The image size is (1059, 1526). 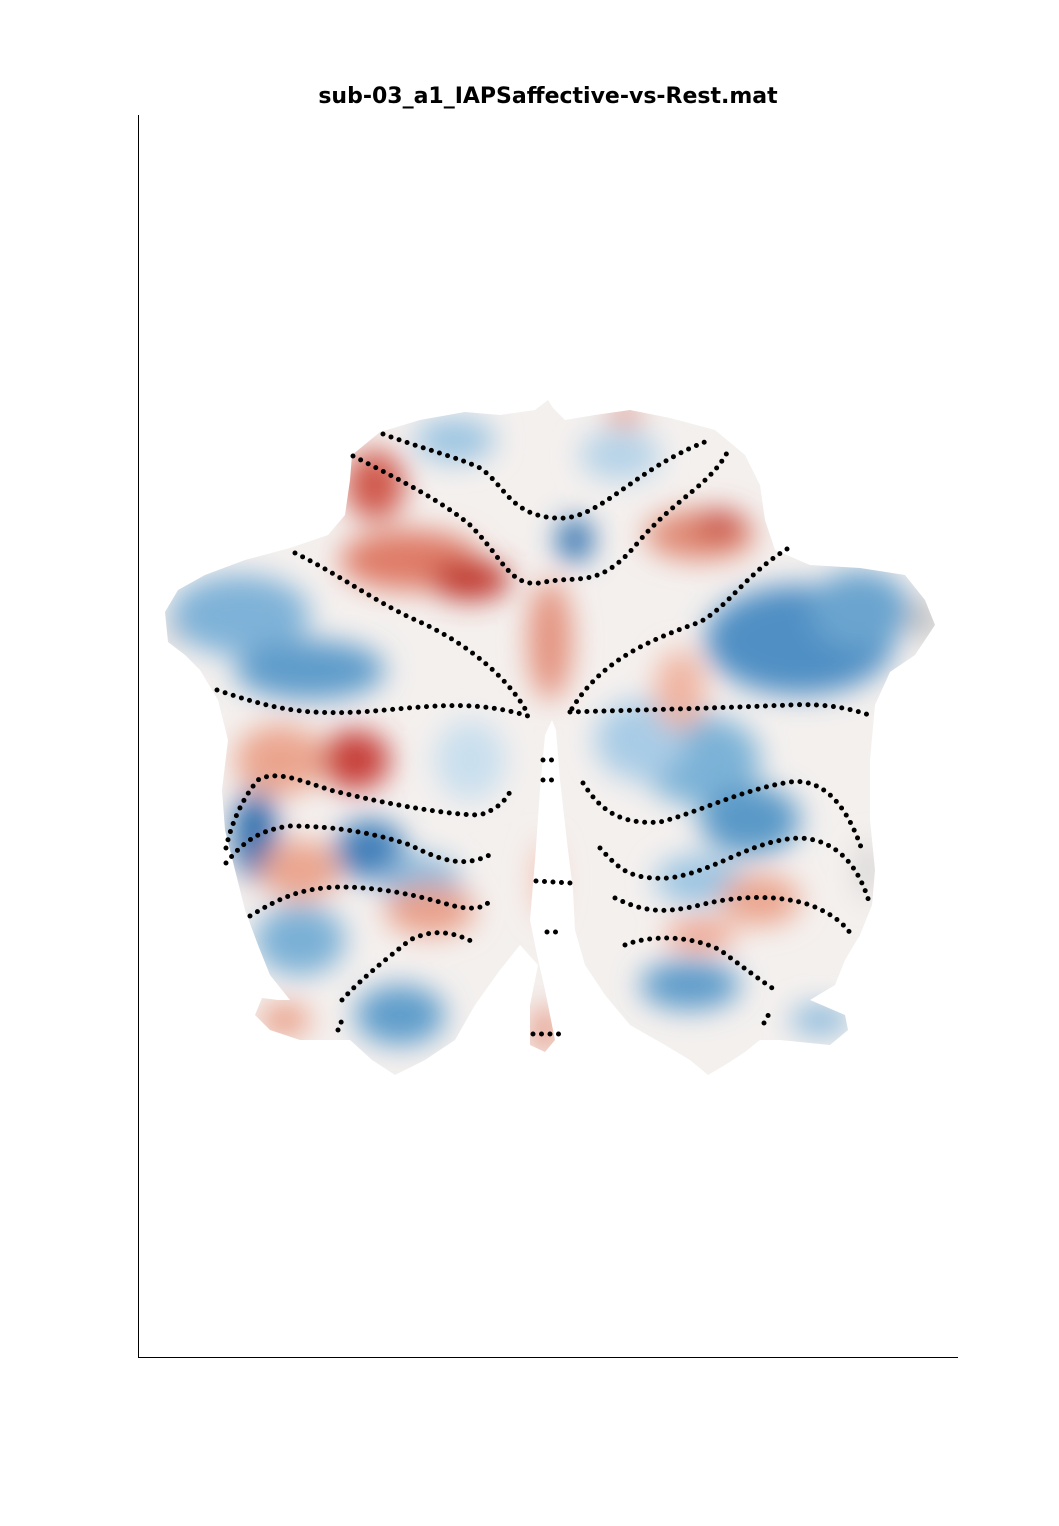 I want to click on y-axis-spine, so click(x=138, y=736).